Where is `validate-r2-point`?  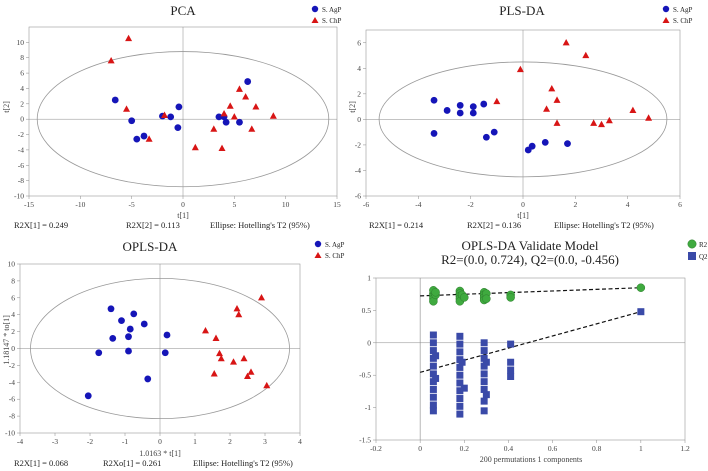 validate-r2-point is located at coordinates (435, 292).